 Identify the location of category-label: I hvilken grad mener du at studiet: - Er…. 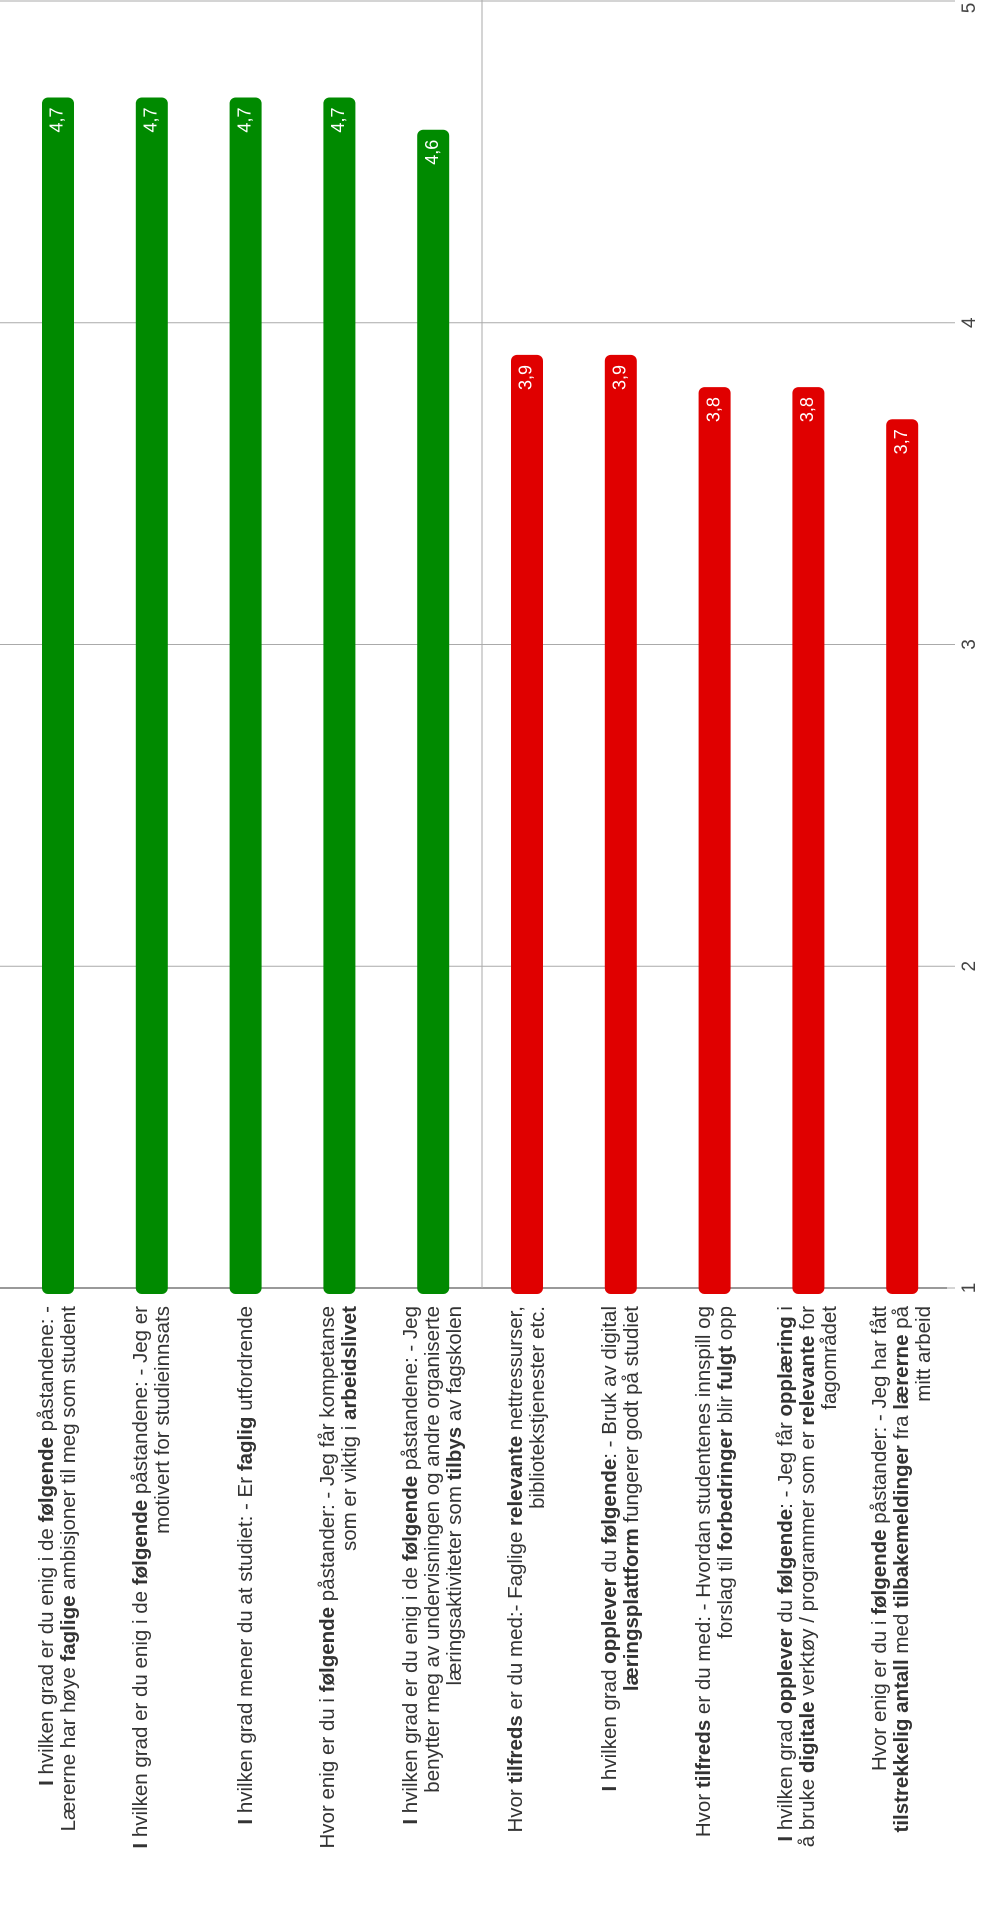
(245, 1565).